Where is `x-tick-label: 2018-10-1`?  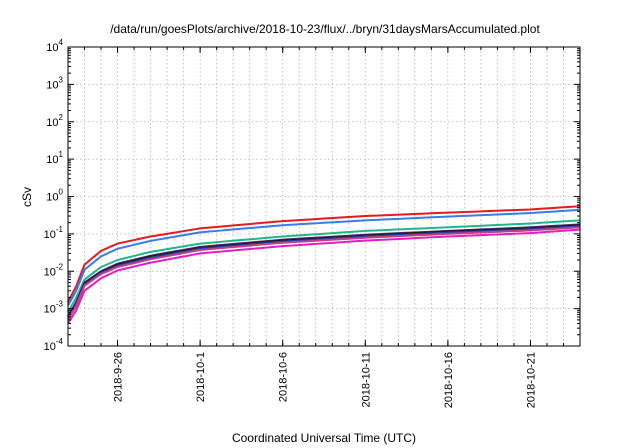 x-tick-label: 2018-10-1 is located at coordinates (201, 377).